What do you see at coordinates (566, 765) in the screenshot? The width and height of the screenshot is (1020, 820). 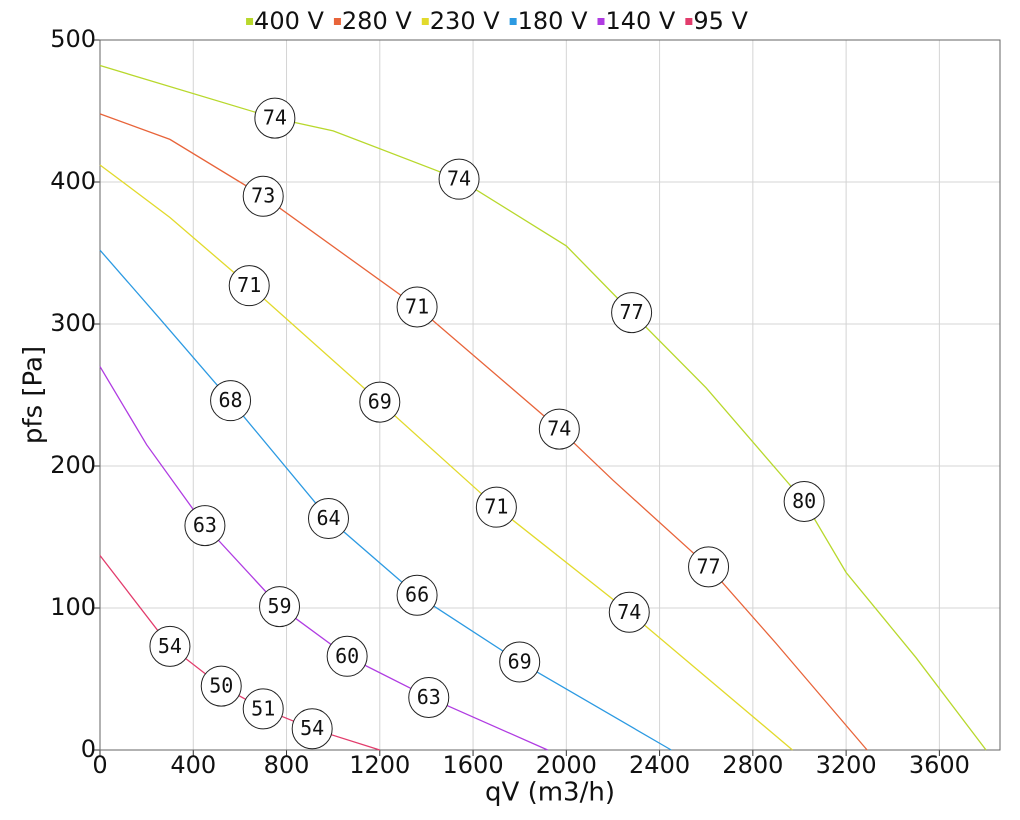 I see `x-tick-label: 2000` at bounding box center [566, 765].